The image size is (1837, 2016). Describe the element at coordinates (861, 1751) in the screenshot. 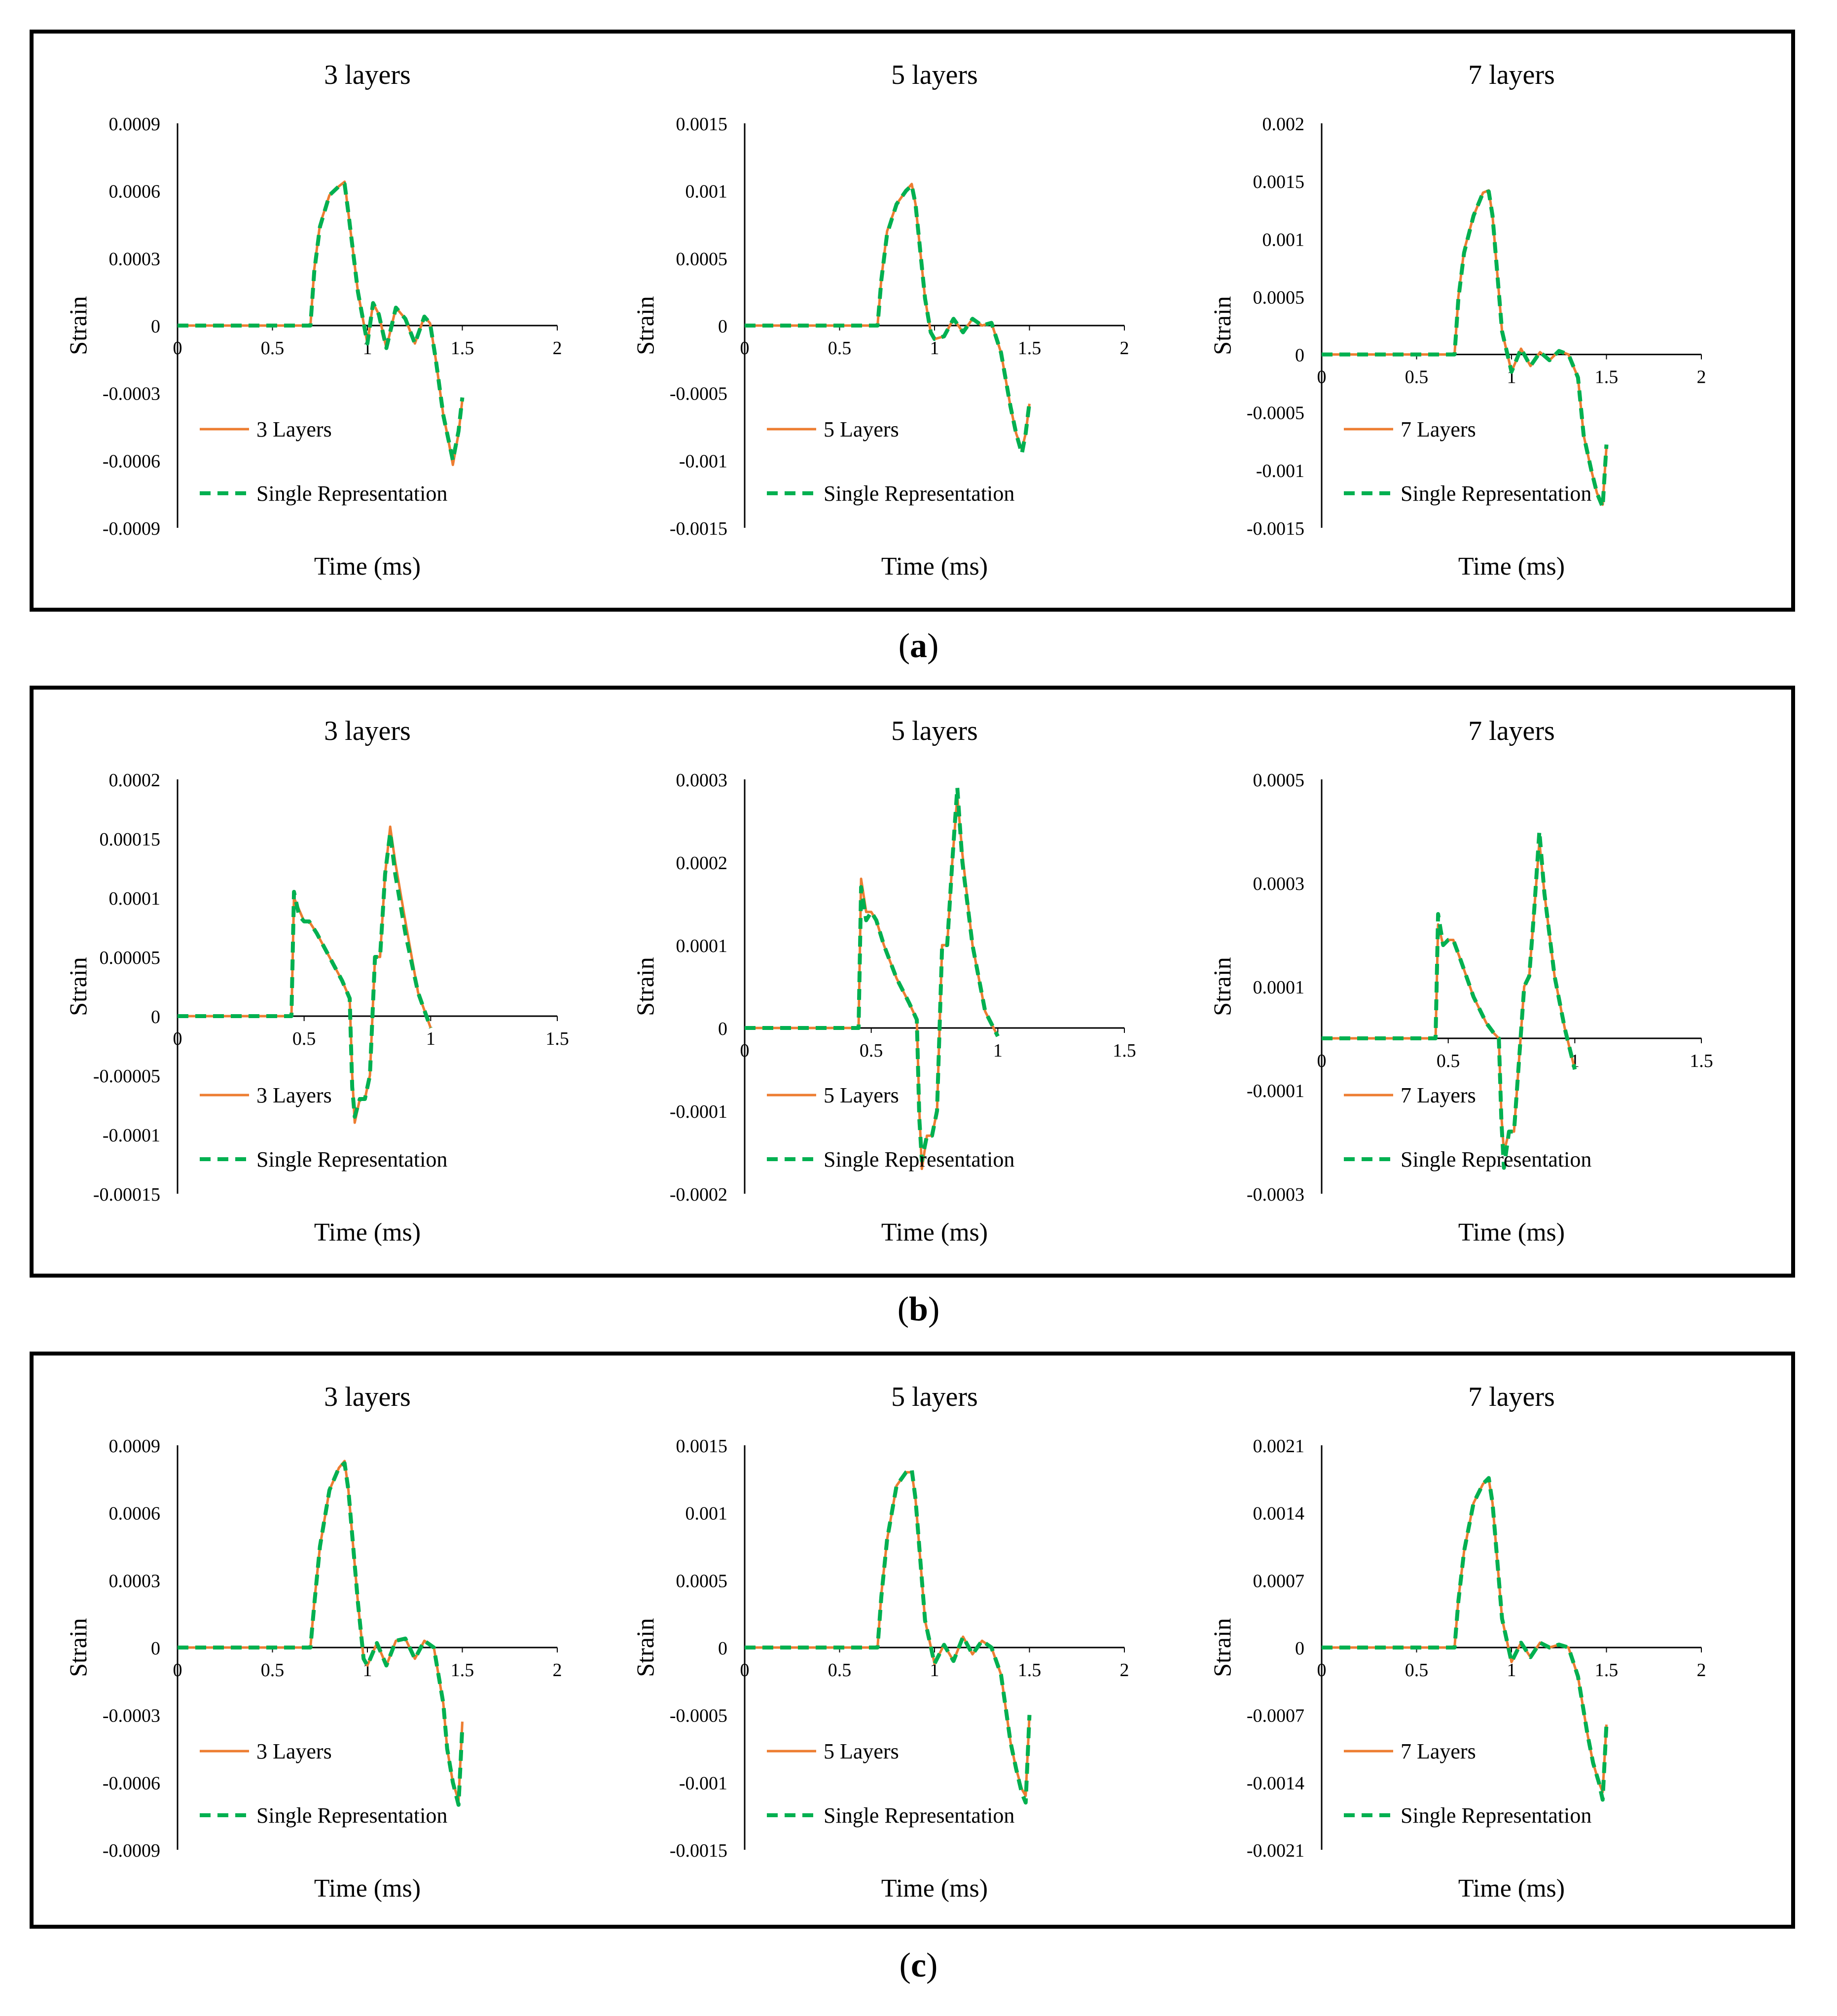

I see `legend-label-0: 5 Layers` at that location.